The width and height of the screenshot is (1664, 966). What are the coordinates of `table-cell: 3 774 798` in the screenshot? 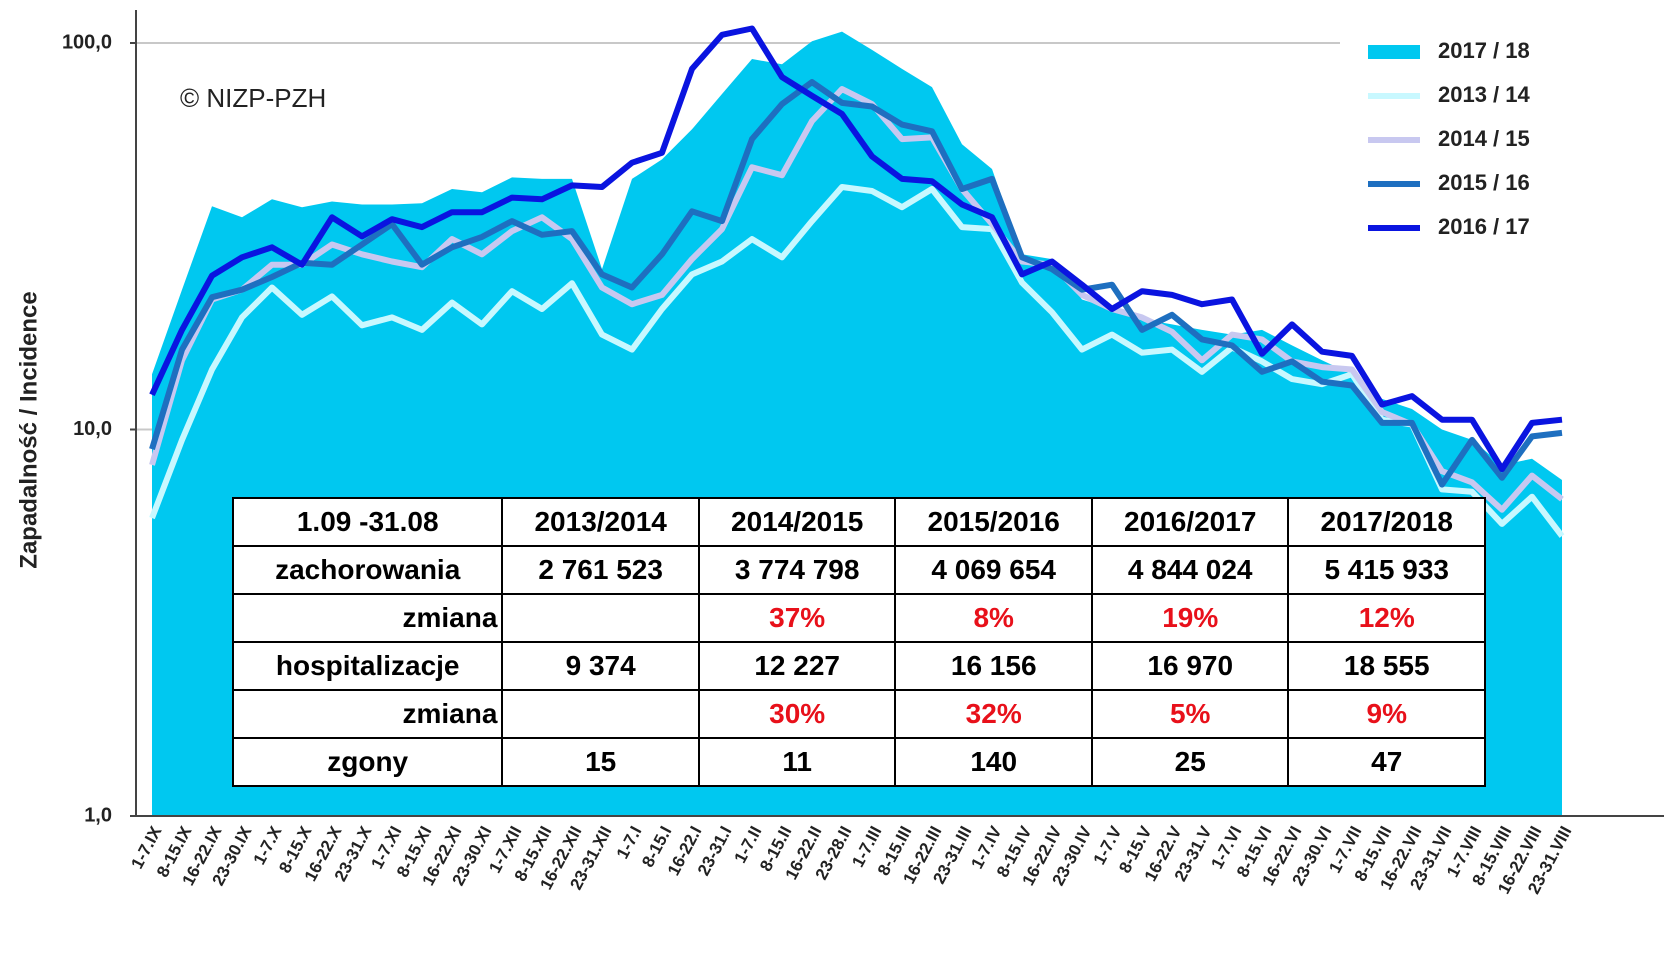 It's located at (797, 570).